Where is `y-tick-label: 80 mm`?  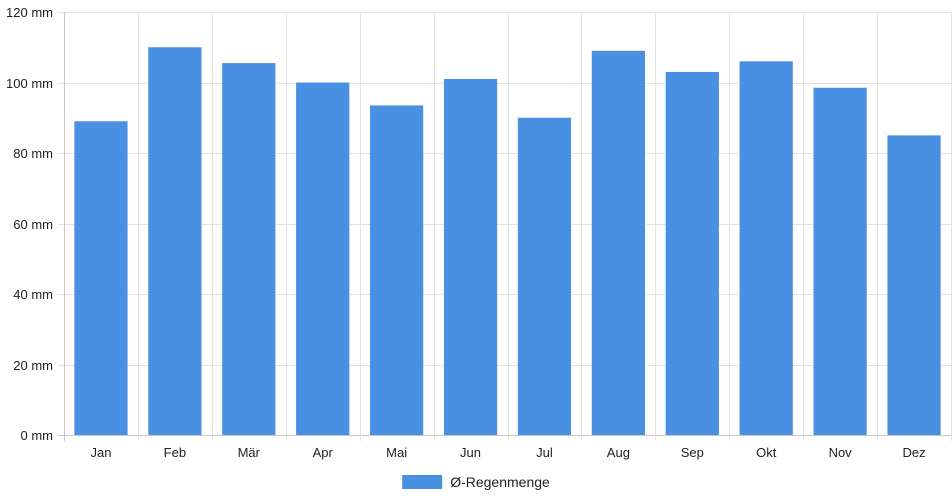 y-tick-label: 80 mm is located at coordinates (33, 153).